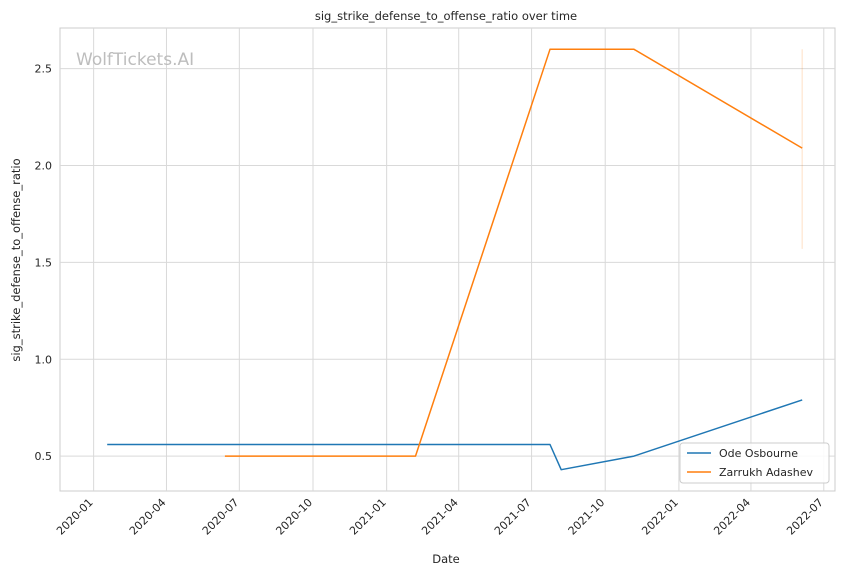 This screenshot has width=854, height=579. Describe the element at coordinates (732, 517) in the screenshot. I see `x-tick-label: 2022-04` at that location.